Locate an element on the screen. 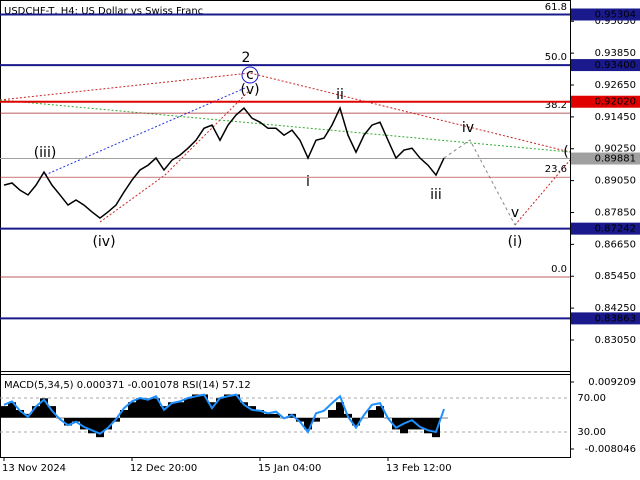 This screenshot has width=640, height=480. x-tick-label: 15 Jan 04:00 is located at coordinates (289, 468).